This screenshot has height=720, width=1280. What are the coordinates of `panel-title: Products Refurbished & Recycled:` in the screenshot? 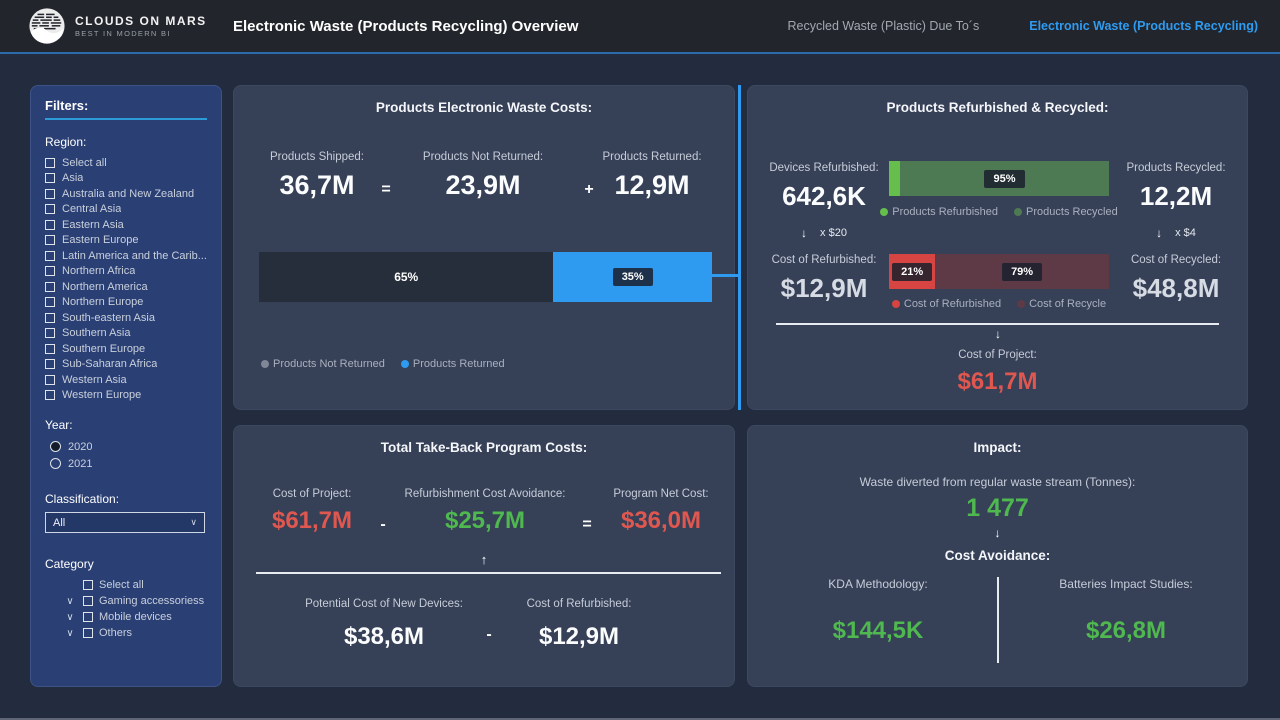 It's located at (997, 107).